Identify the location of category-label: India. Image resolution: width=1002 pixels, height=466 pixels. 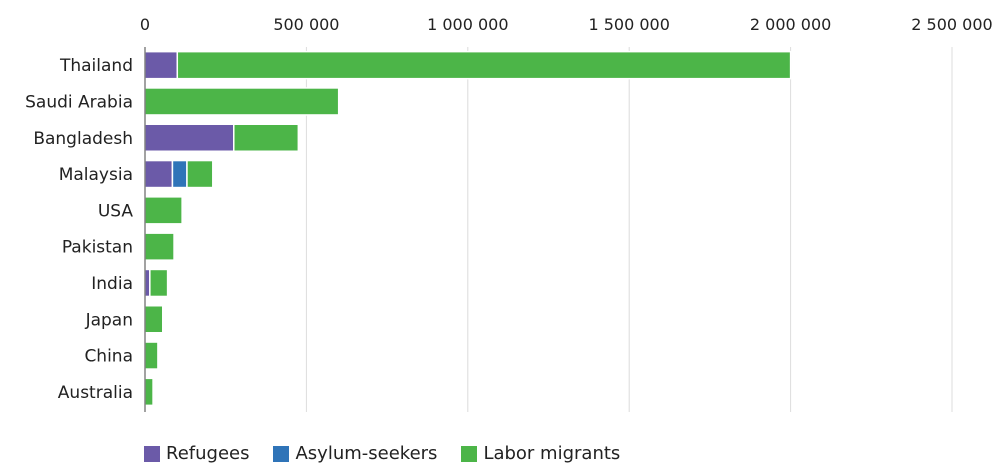
(112, 284).